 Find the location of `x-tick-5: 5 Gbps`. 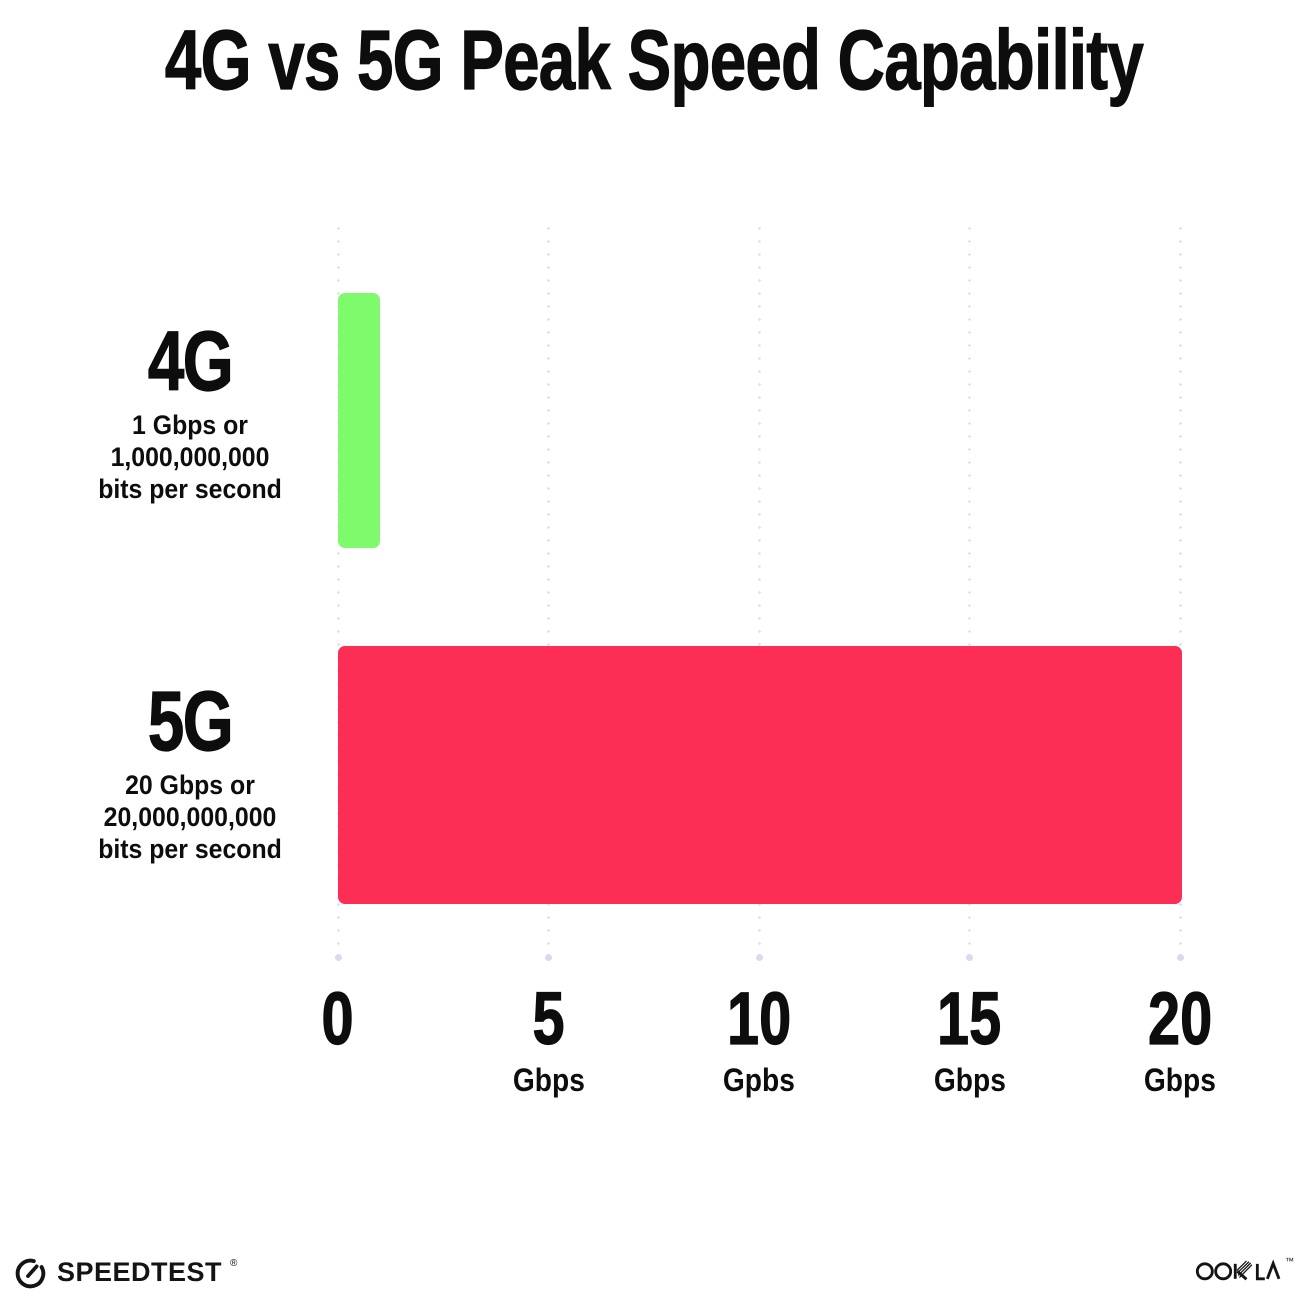

x-tick-5: 5 Gbps is located at coordinates (548, 1037).